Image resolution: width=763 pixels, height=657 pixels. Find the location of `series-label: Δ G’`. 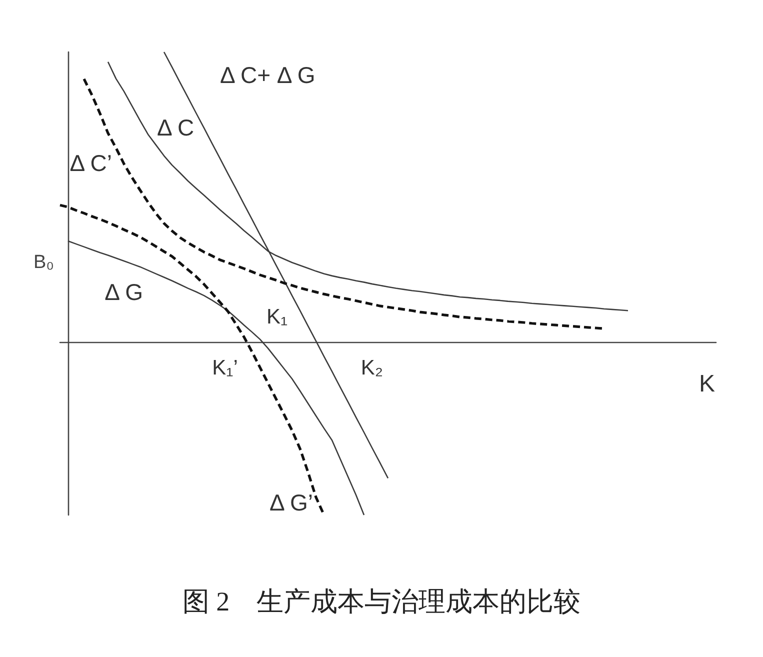

series-label: Δ G’ is located at coordinates (291, 502).